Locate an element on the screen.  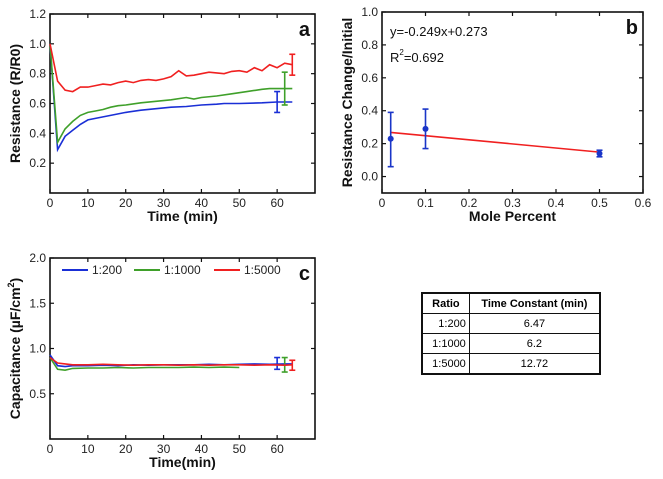
table-cell: 1:1000 is located at coordinates (445, 343).